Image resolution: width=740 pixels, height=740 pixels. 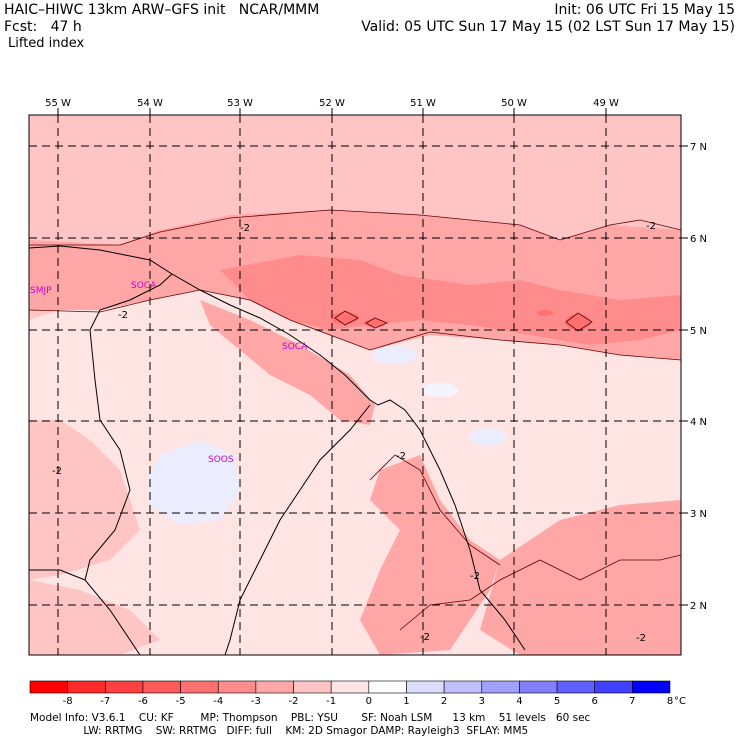 What do you see at coordinates (444, 701) in the screenshot?
I see `colorbar-tick-label: 2` at bounding box center [444, 701].